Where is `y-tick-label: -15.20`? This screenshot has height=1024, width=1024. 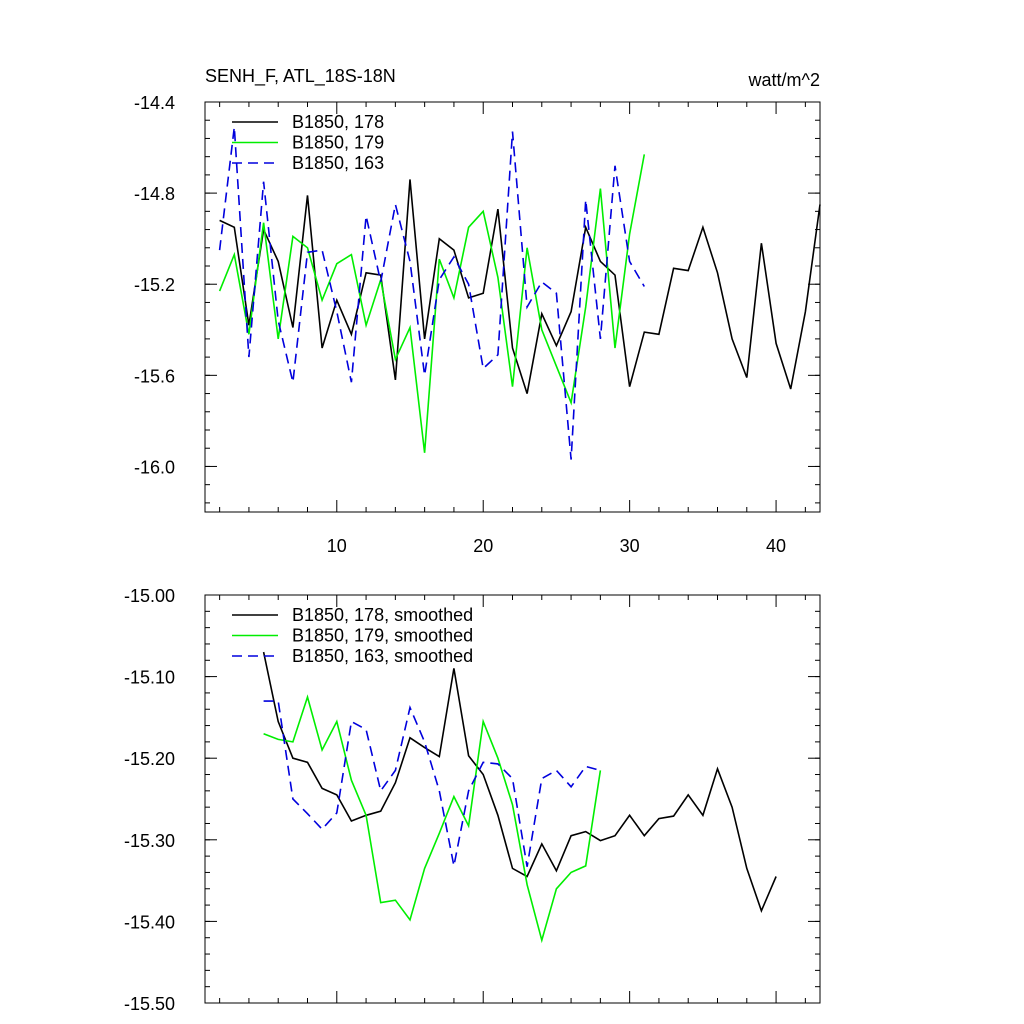 y-tick-label: -15.20 is located at coordinates (149, 759).